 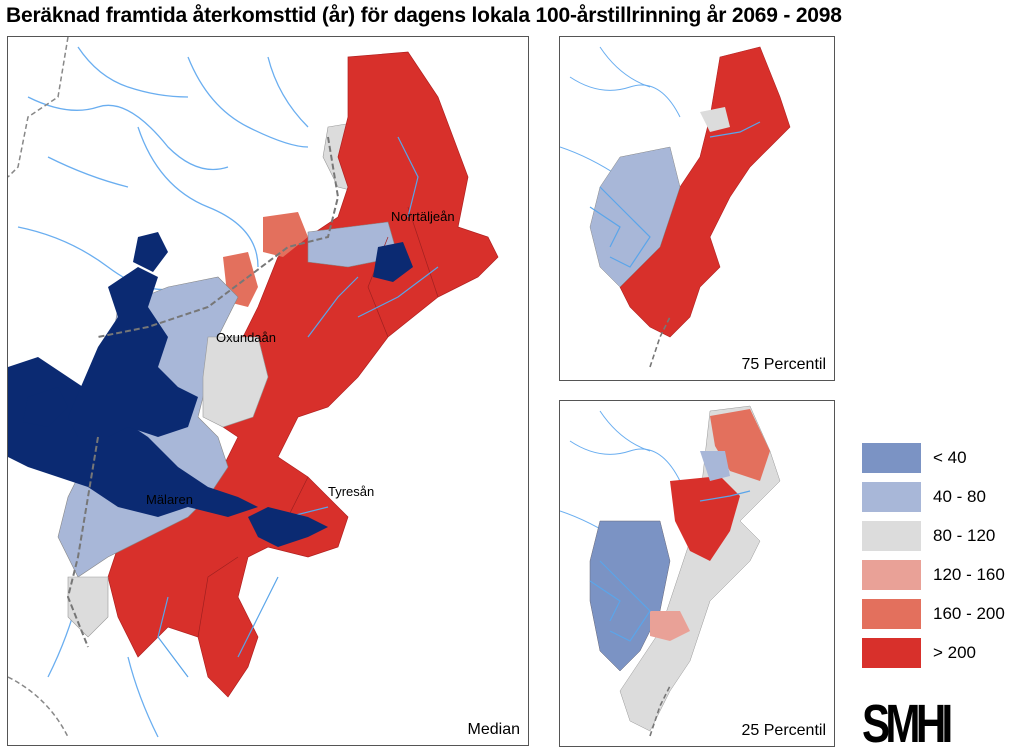 What do you see at coordinates (351, 491) in the screenshot?
I see `place-label-tyresan: Tyresån` at bounding box center [351, 491].